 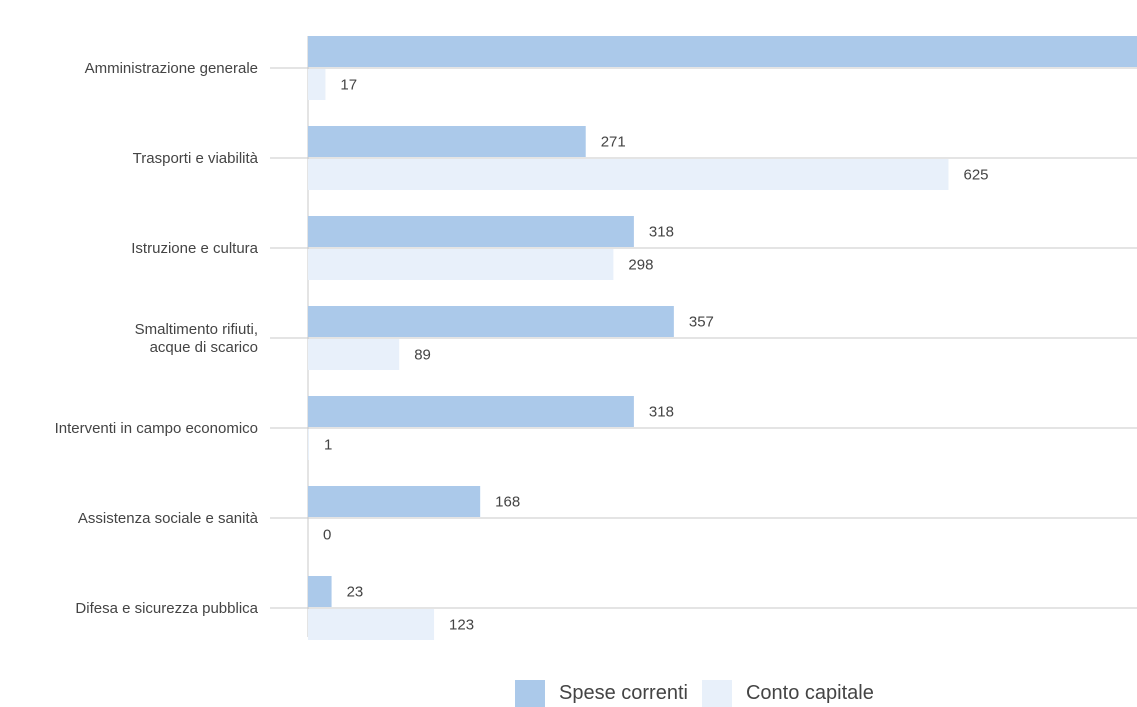 I want to click on legend-item-spese-correnti: Spese correnti, so click(x=601, y=693).